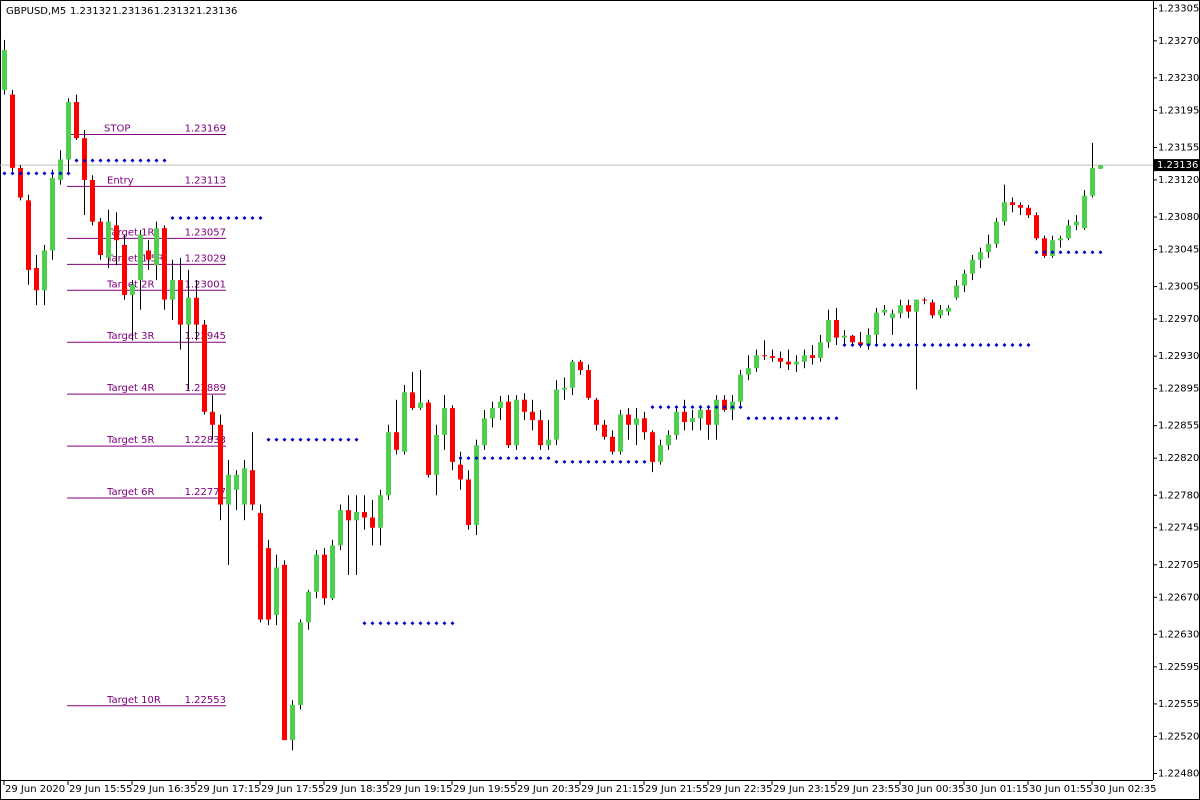  Describe the element at coordinates (1177, 165) in the screenshot. I see `price-label-box` at that location.